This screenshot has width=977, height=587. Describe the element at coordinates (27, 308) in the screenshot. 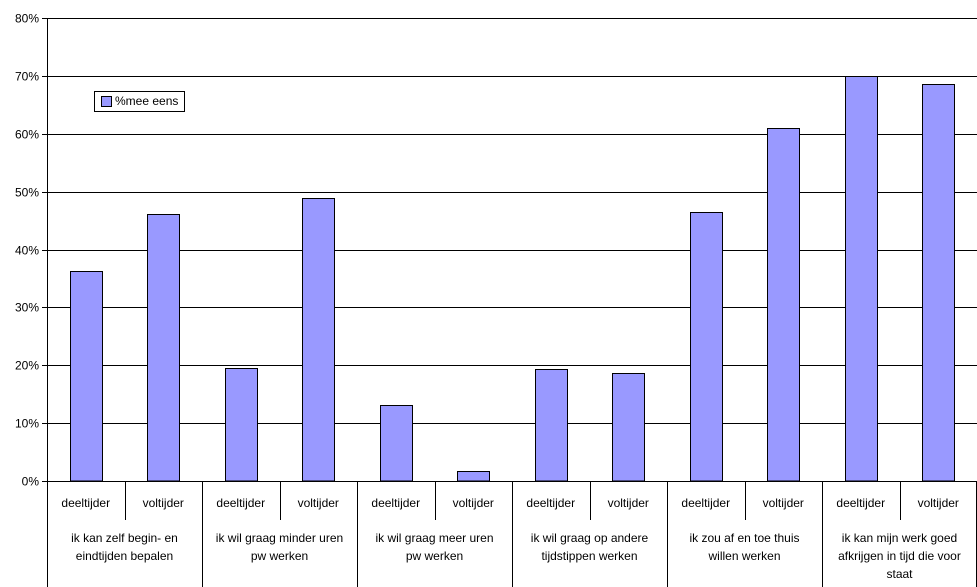

I see `y-tick-label: 30%` at that location.